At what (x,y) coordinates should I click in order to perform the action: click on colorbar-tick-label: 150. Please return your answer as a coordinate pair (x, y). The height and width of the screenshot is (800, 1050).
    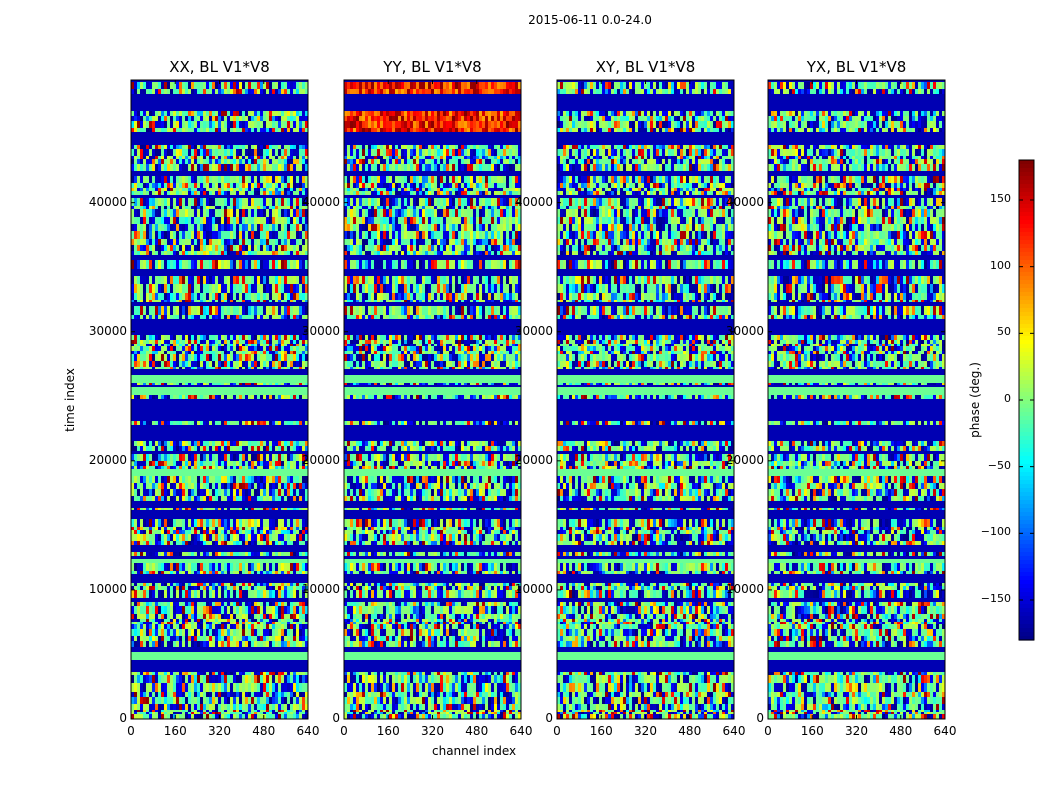
    Looking at the image, I should click on (1000, 198).